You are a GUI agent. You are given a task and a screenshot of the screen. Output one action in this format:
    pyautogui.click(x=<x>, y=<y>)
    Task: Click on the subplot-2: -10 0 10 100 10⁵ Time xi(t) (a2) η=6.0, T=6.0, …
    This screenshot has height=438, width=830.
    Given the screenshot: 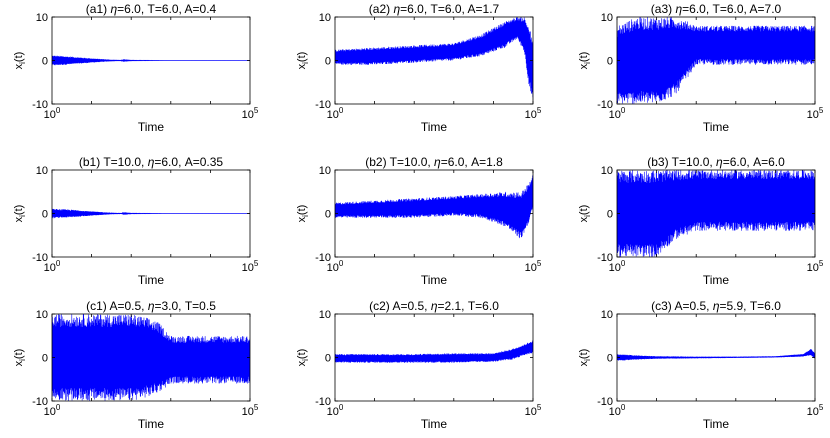 What is the action you would take?
    pyautogui.click(x=419, y=68)
    